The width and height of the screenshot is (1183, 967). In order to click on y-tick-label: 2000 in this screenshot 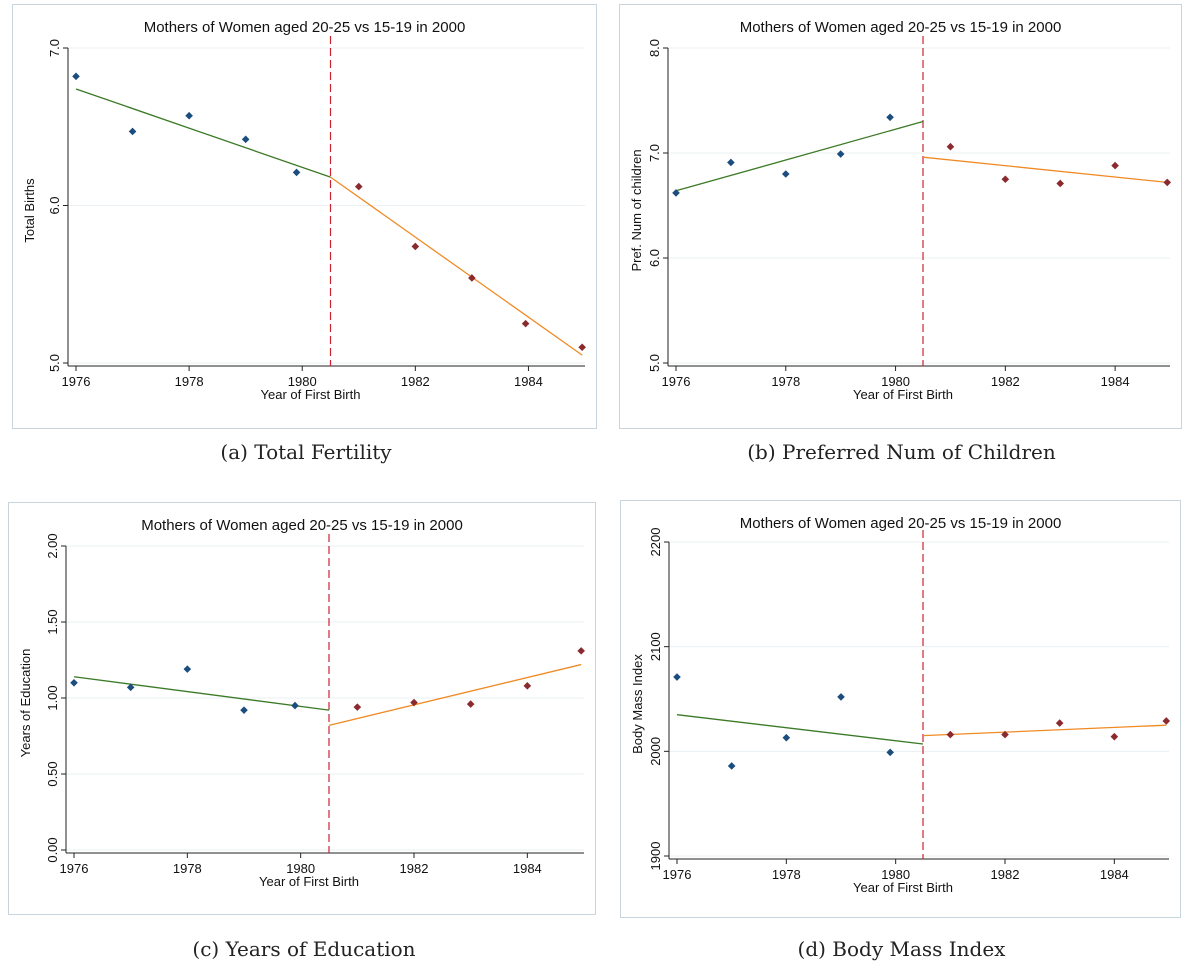, I will do `click(655, 751)`.